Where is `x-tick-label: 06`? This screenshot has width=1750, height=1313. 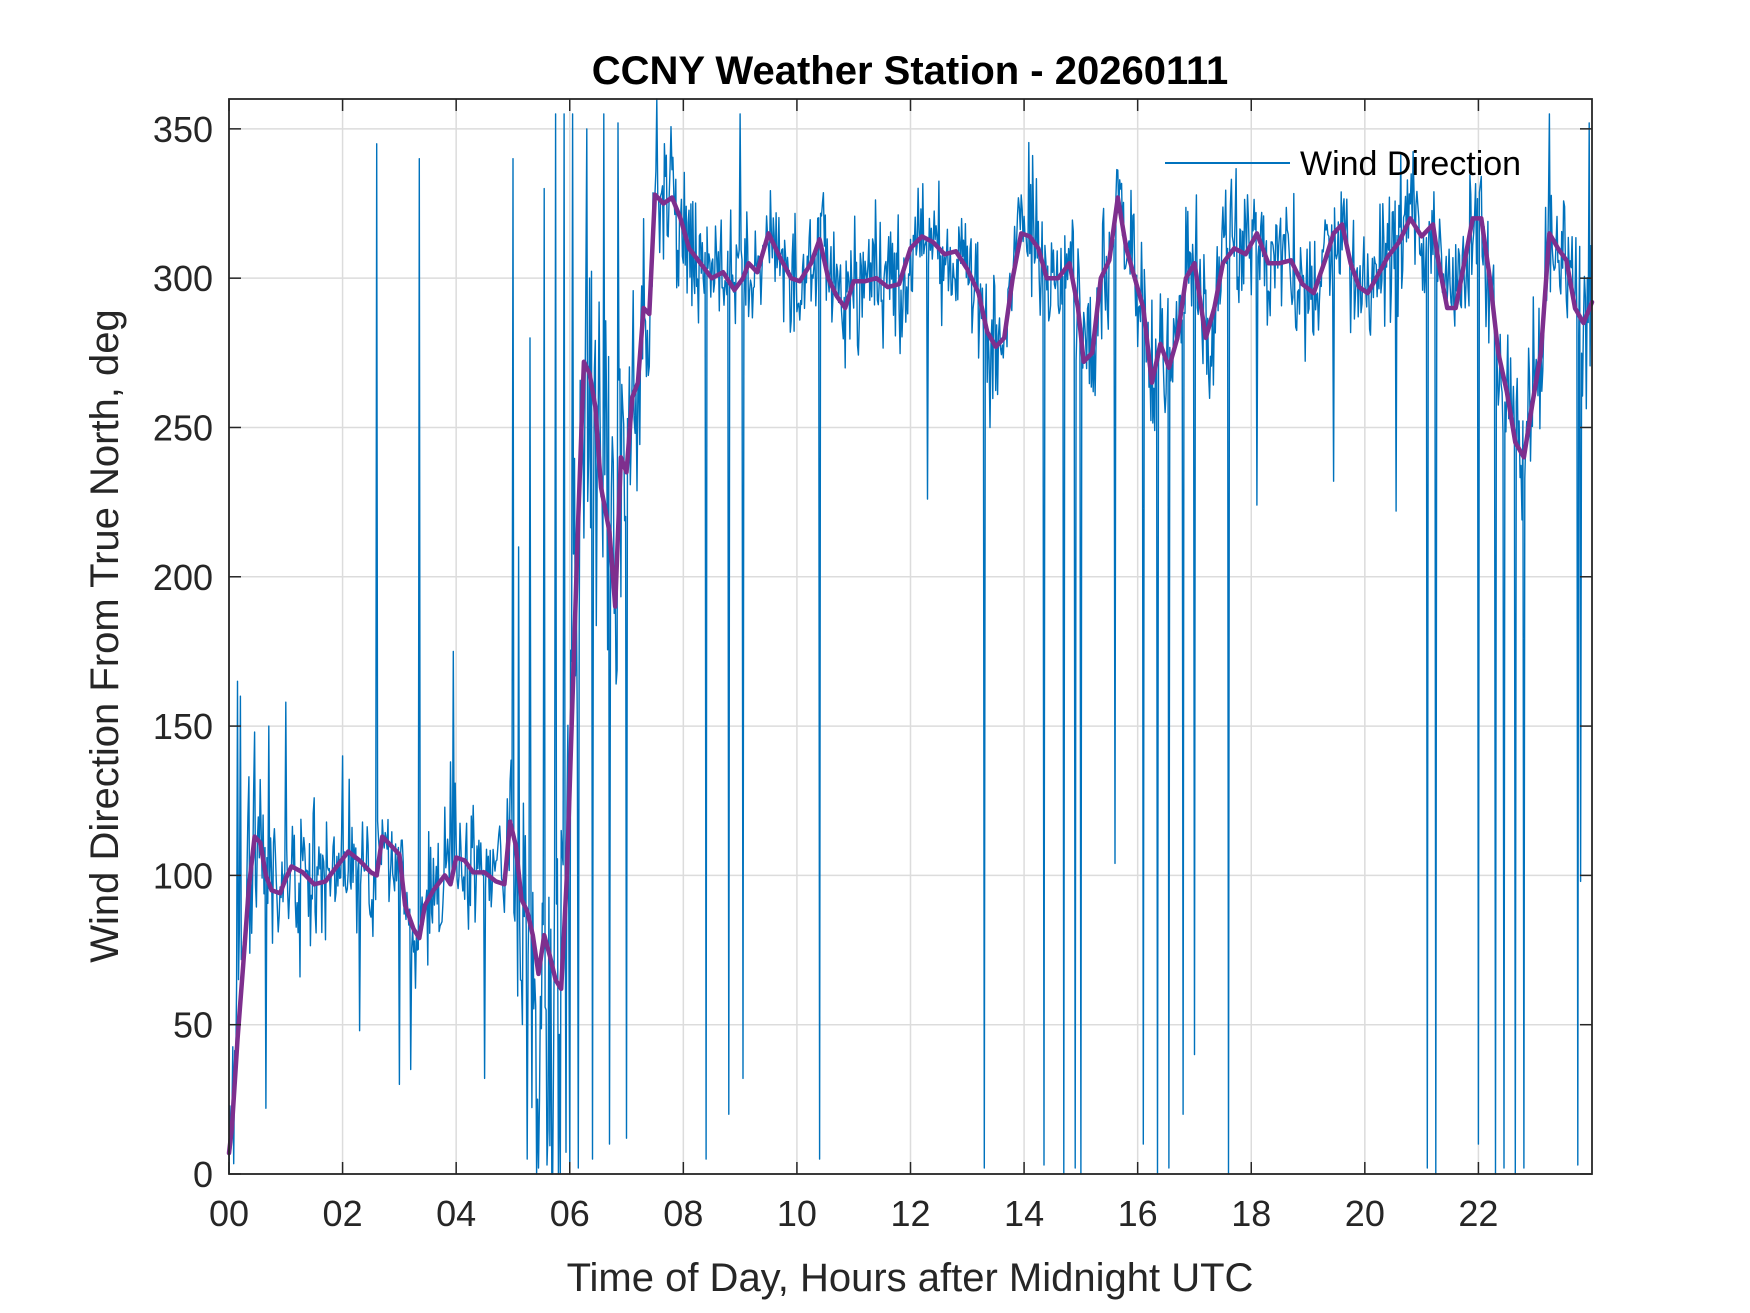
x-tick-label: 06 is located at coordinates (570, 1213).